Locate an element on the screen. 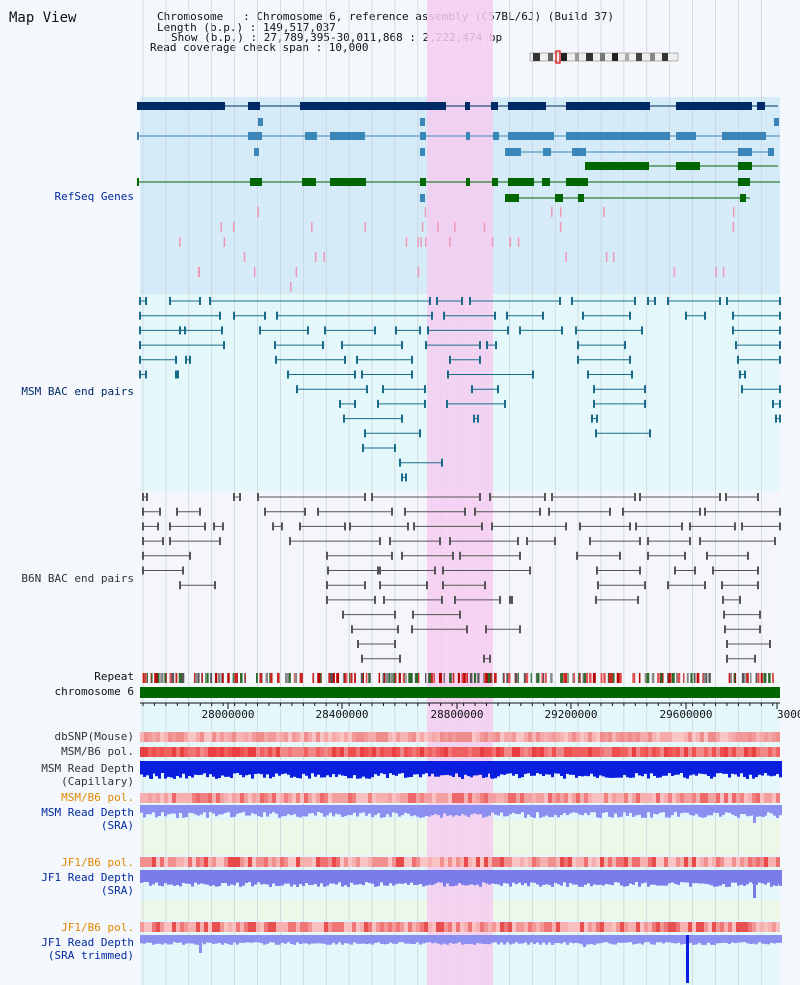  msm-read-depth-capillary-label: MSM Read Depth is located at coordinates (87, 768).